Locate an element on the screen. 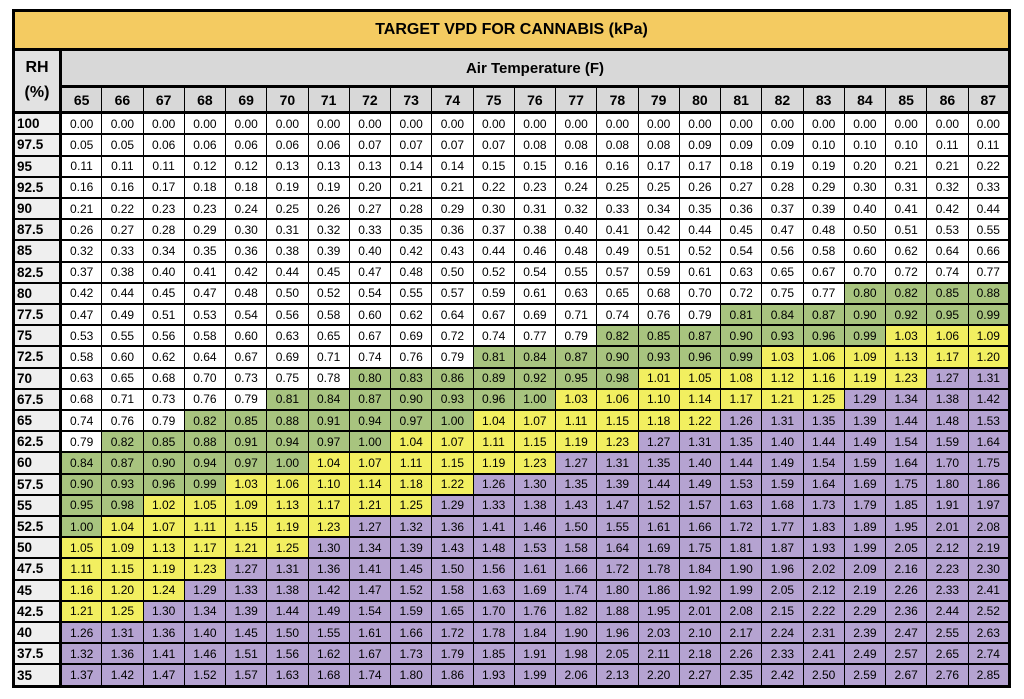  vpd-cell: 1.75 is located at coordinates (988, 463).